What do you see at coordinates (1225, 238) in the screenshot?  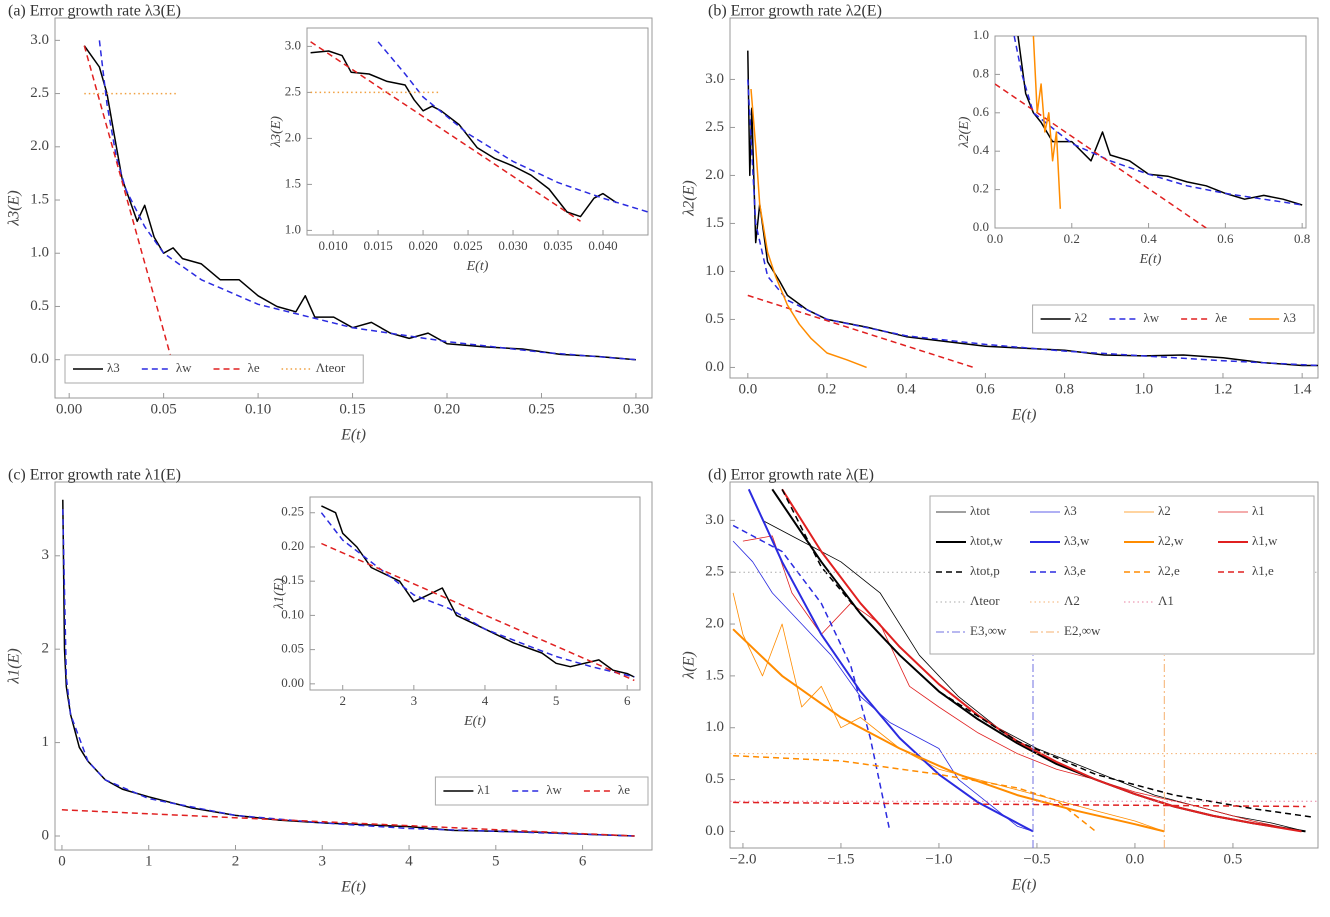 I see `x-tick-label: 0.6` at bounding box center [1225, 238].